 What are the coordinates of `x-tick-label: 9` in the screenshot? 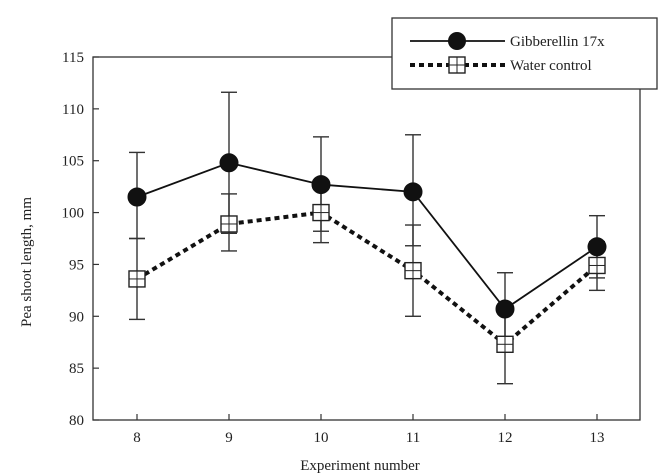 It's located at (229, 438).